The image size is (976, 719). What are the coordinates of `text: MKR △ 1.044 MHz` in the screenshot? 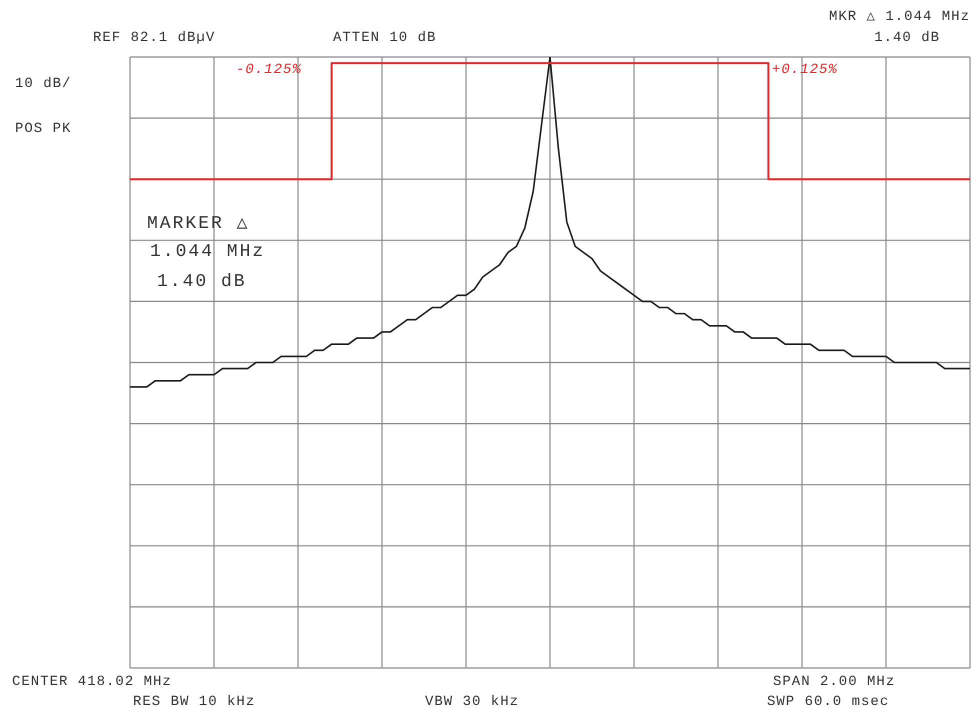 It's located at (899, 16).